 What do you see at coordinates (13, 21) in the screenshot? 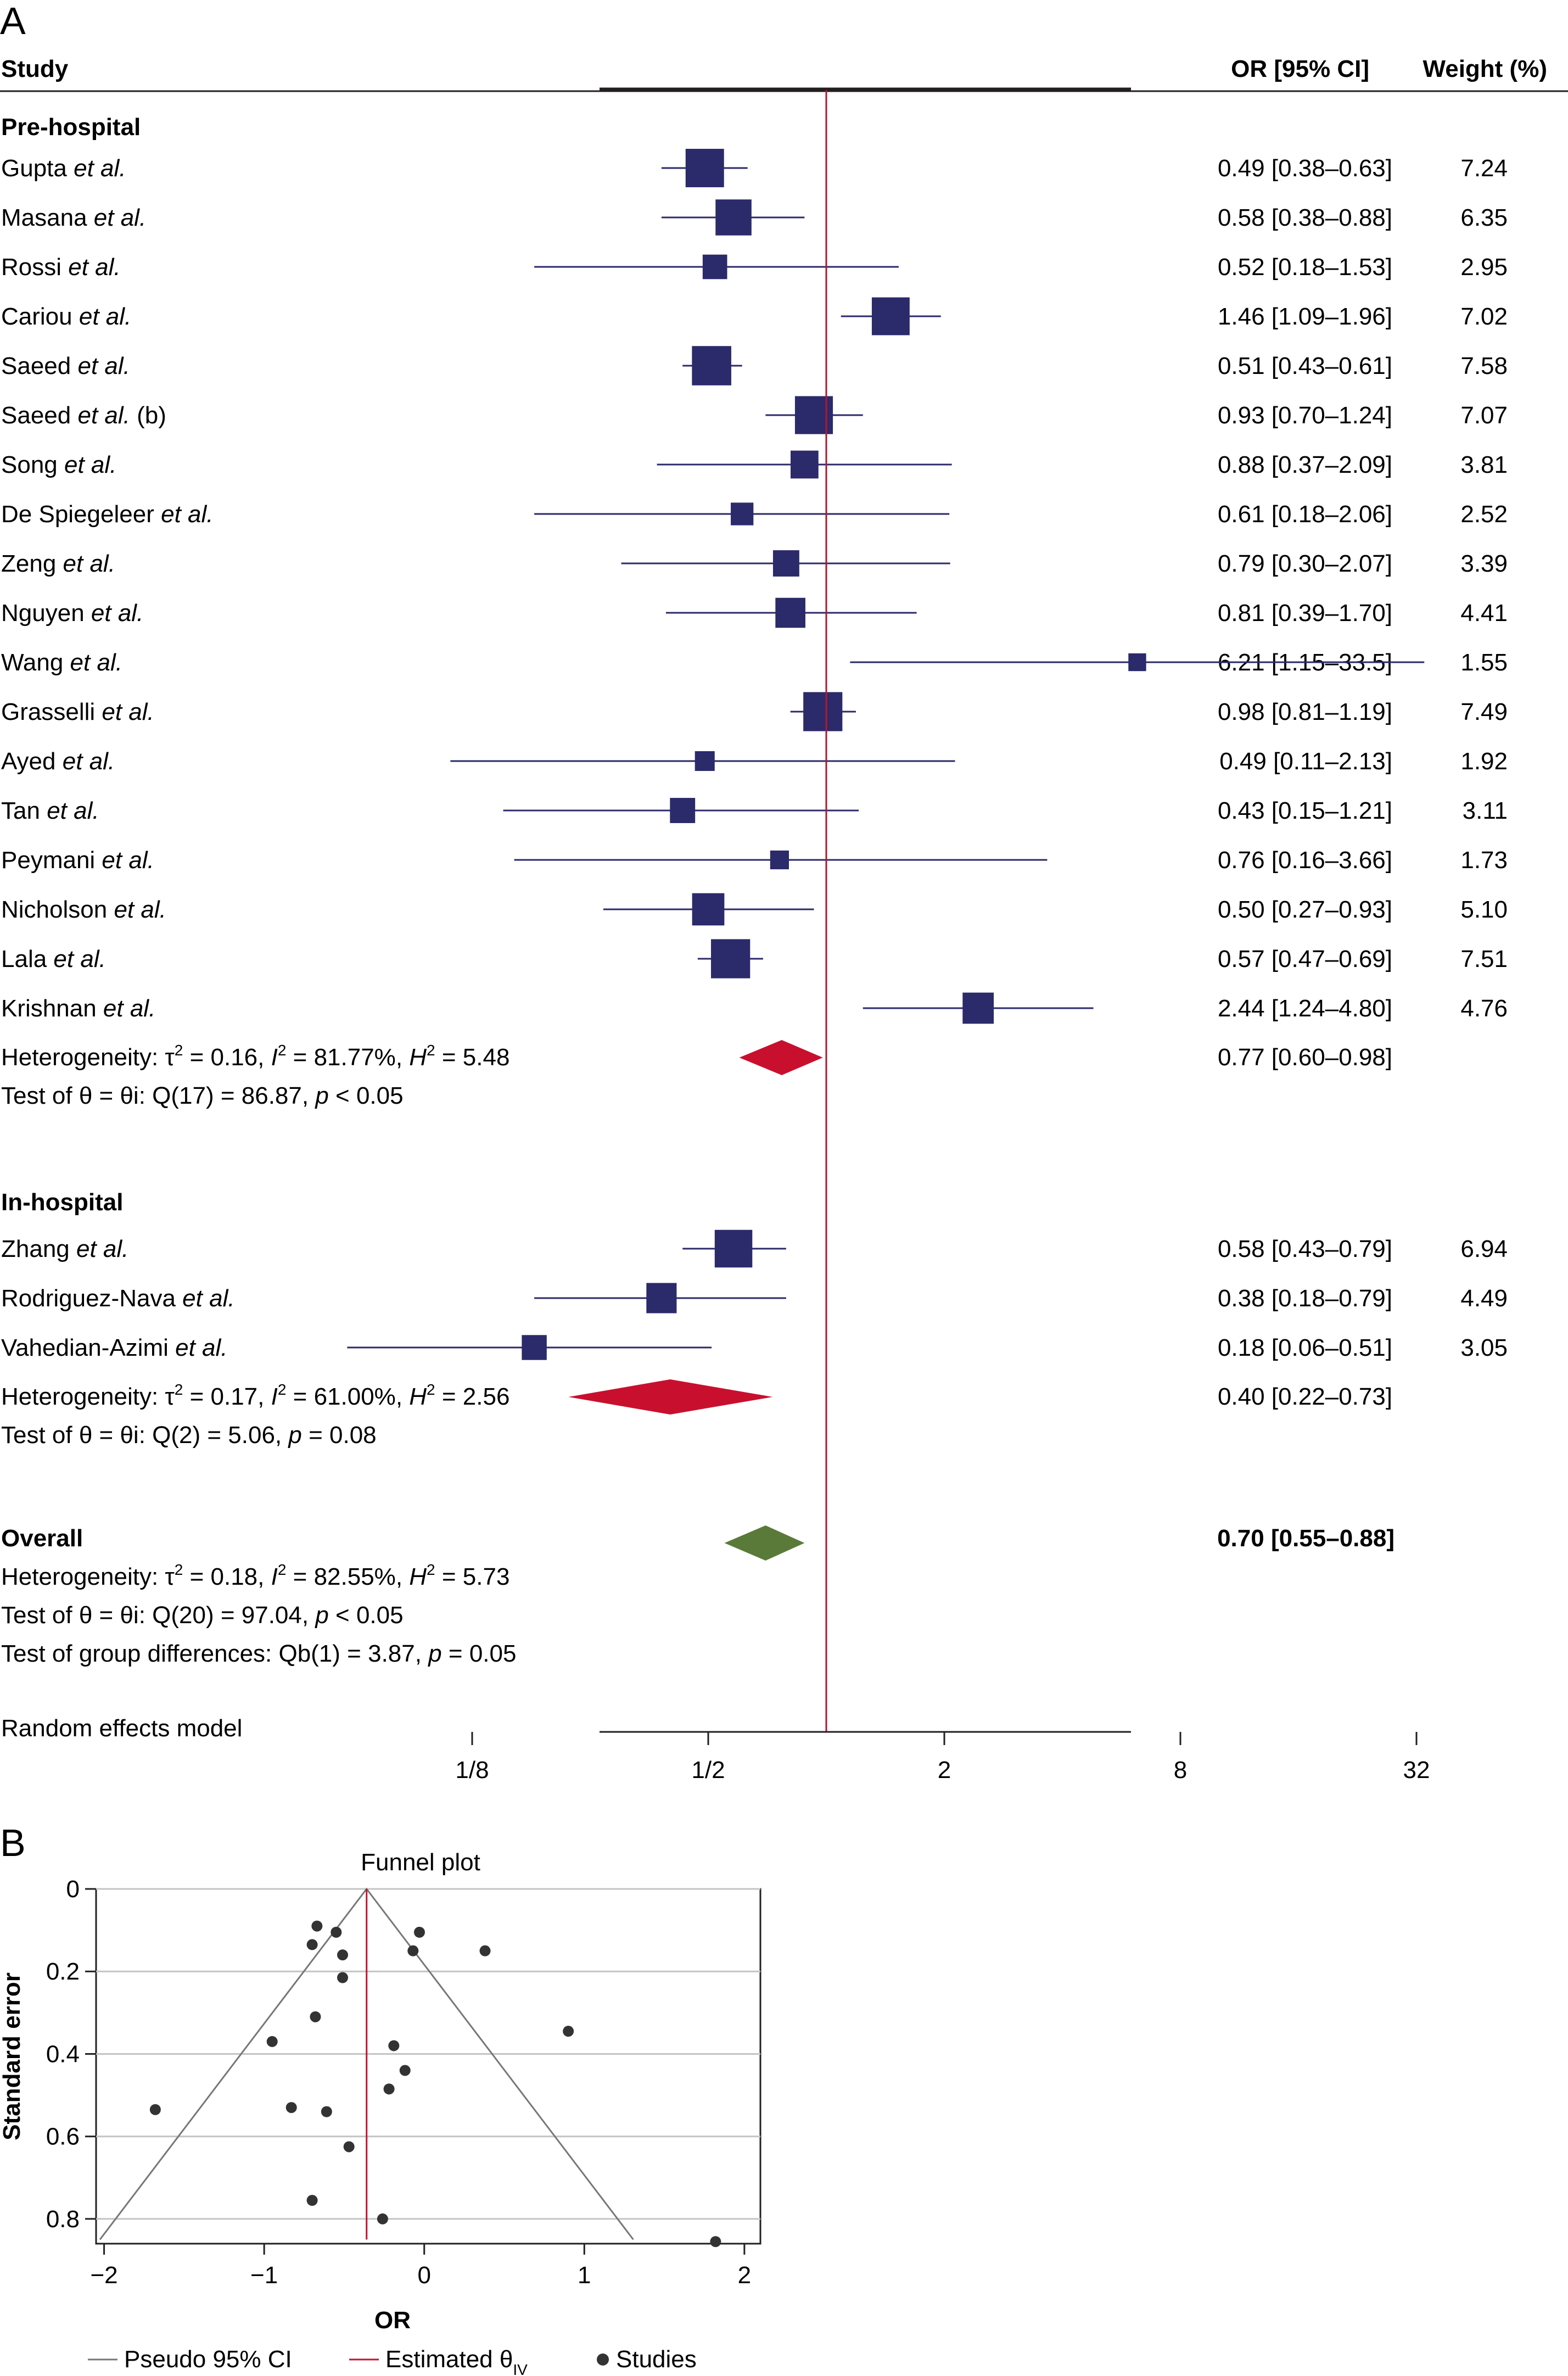
I see `panel-label-a: A` at bounding box center [13, 21].